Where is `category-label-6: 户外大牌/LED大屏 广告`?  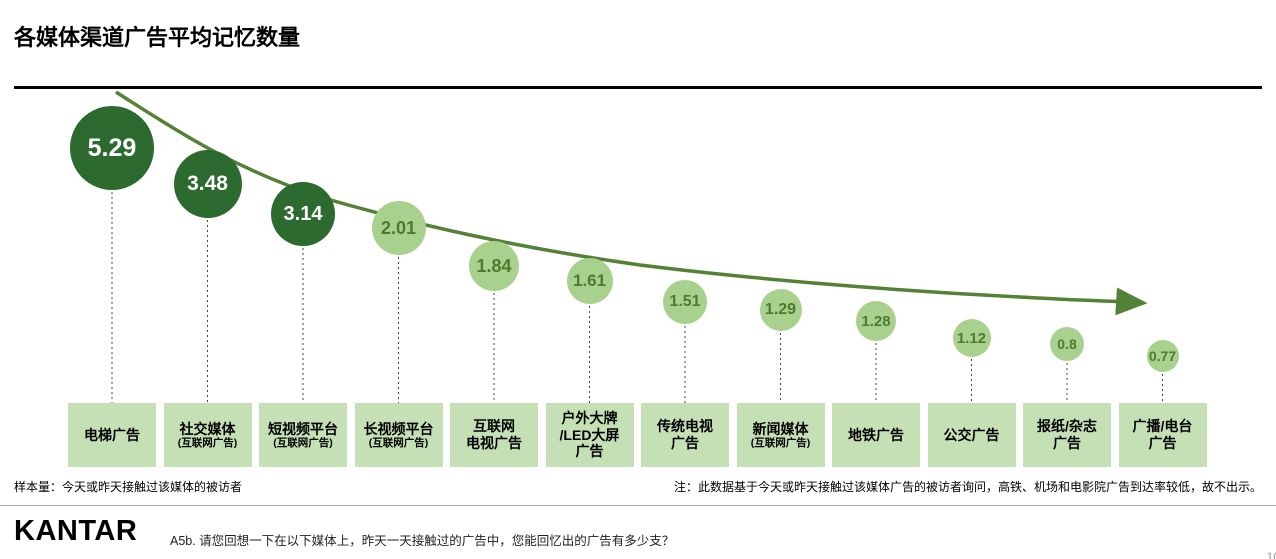
category-label-6: 户外大牌/LED大屏 广告 is located at coordinates (589, 435).